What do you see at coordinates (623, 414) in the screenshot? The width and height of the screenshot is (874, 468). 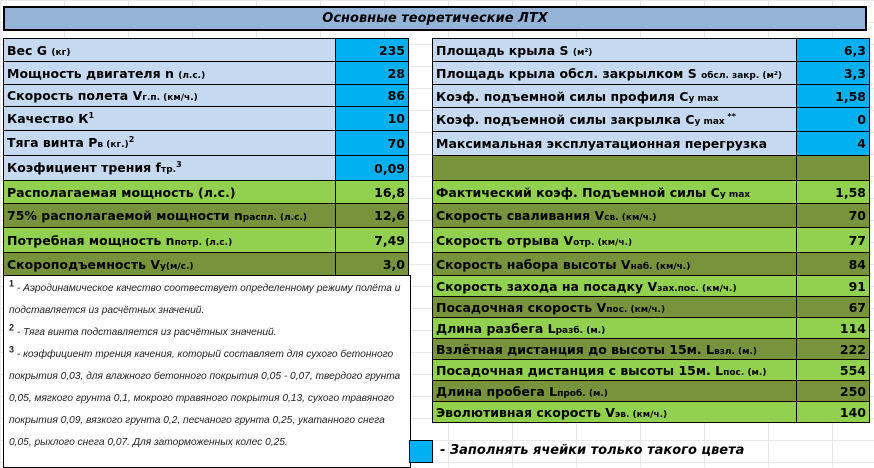 I see `label-subscript: эв.` at bounding box center [623, 414].